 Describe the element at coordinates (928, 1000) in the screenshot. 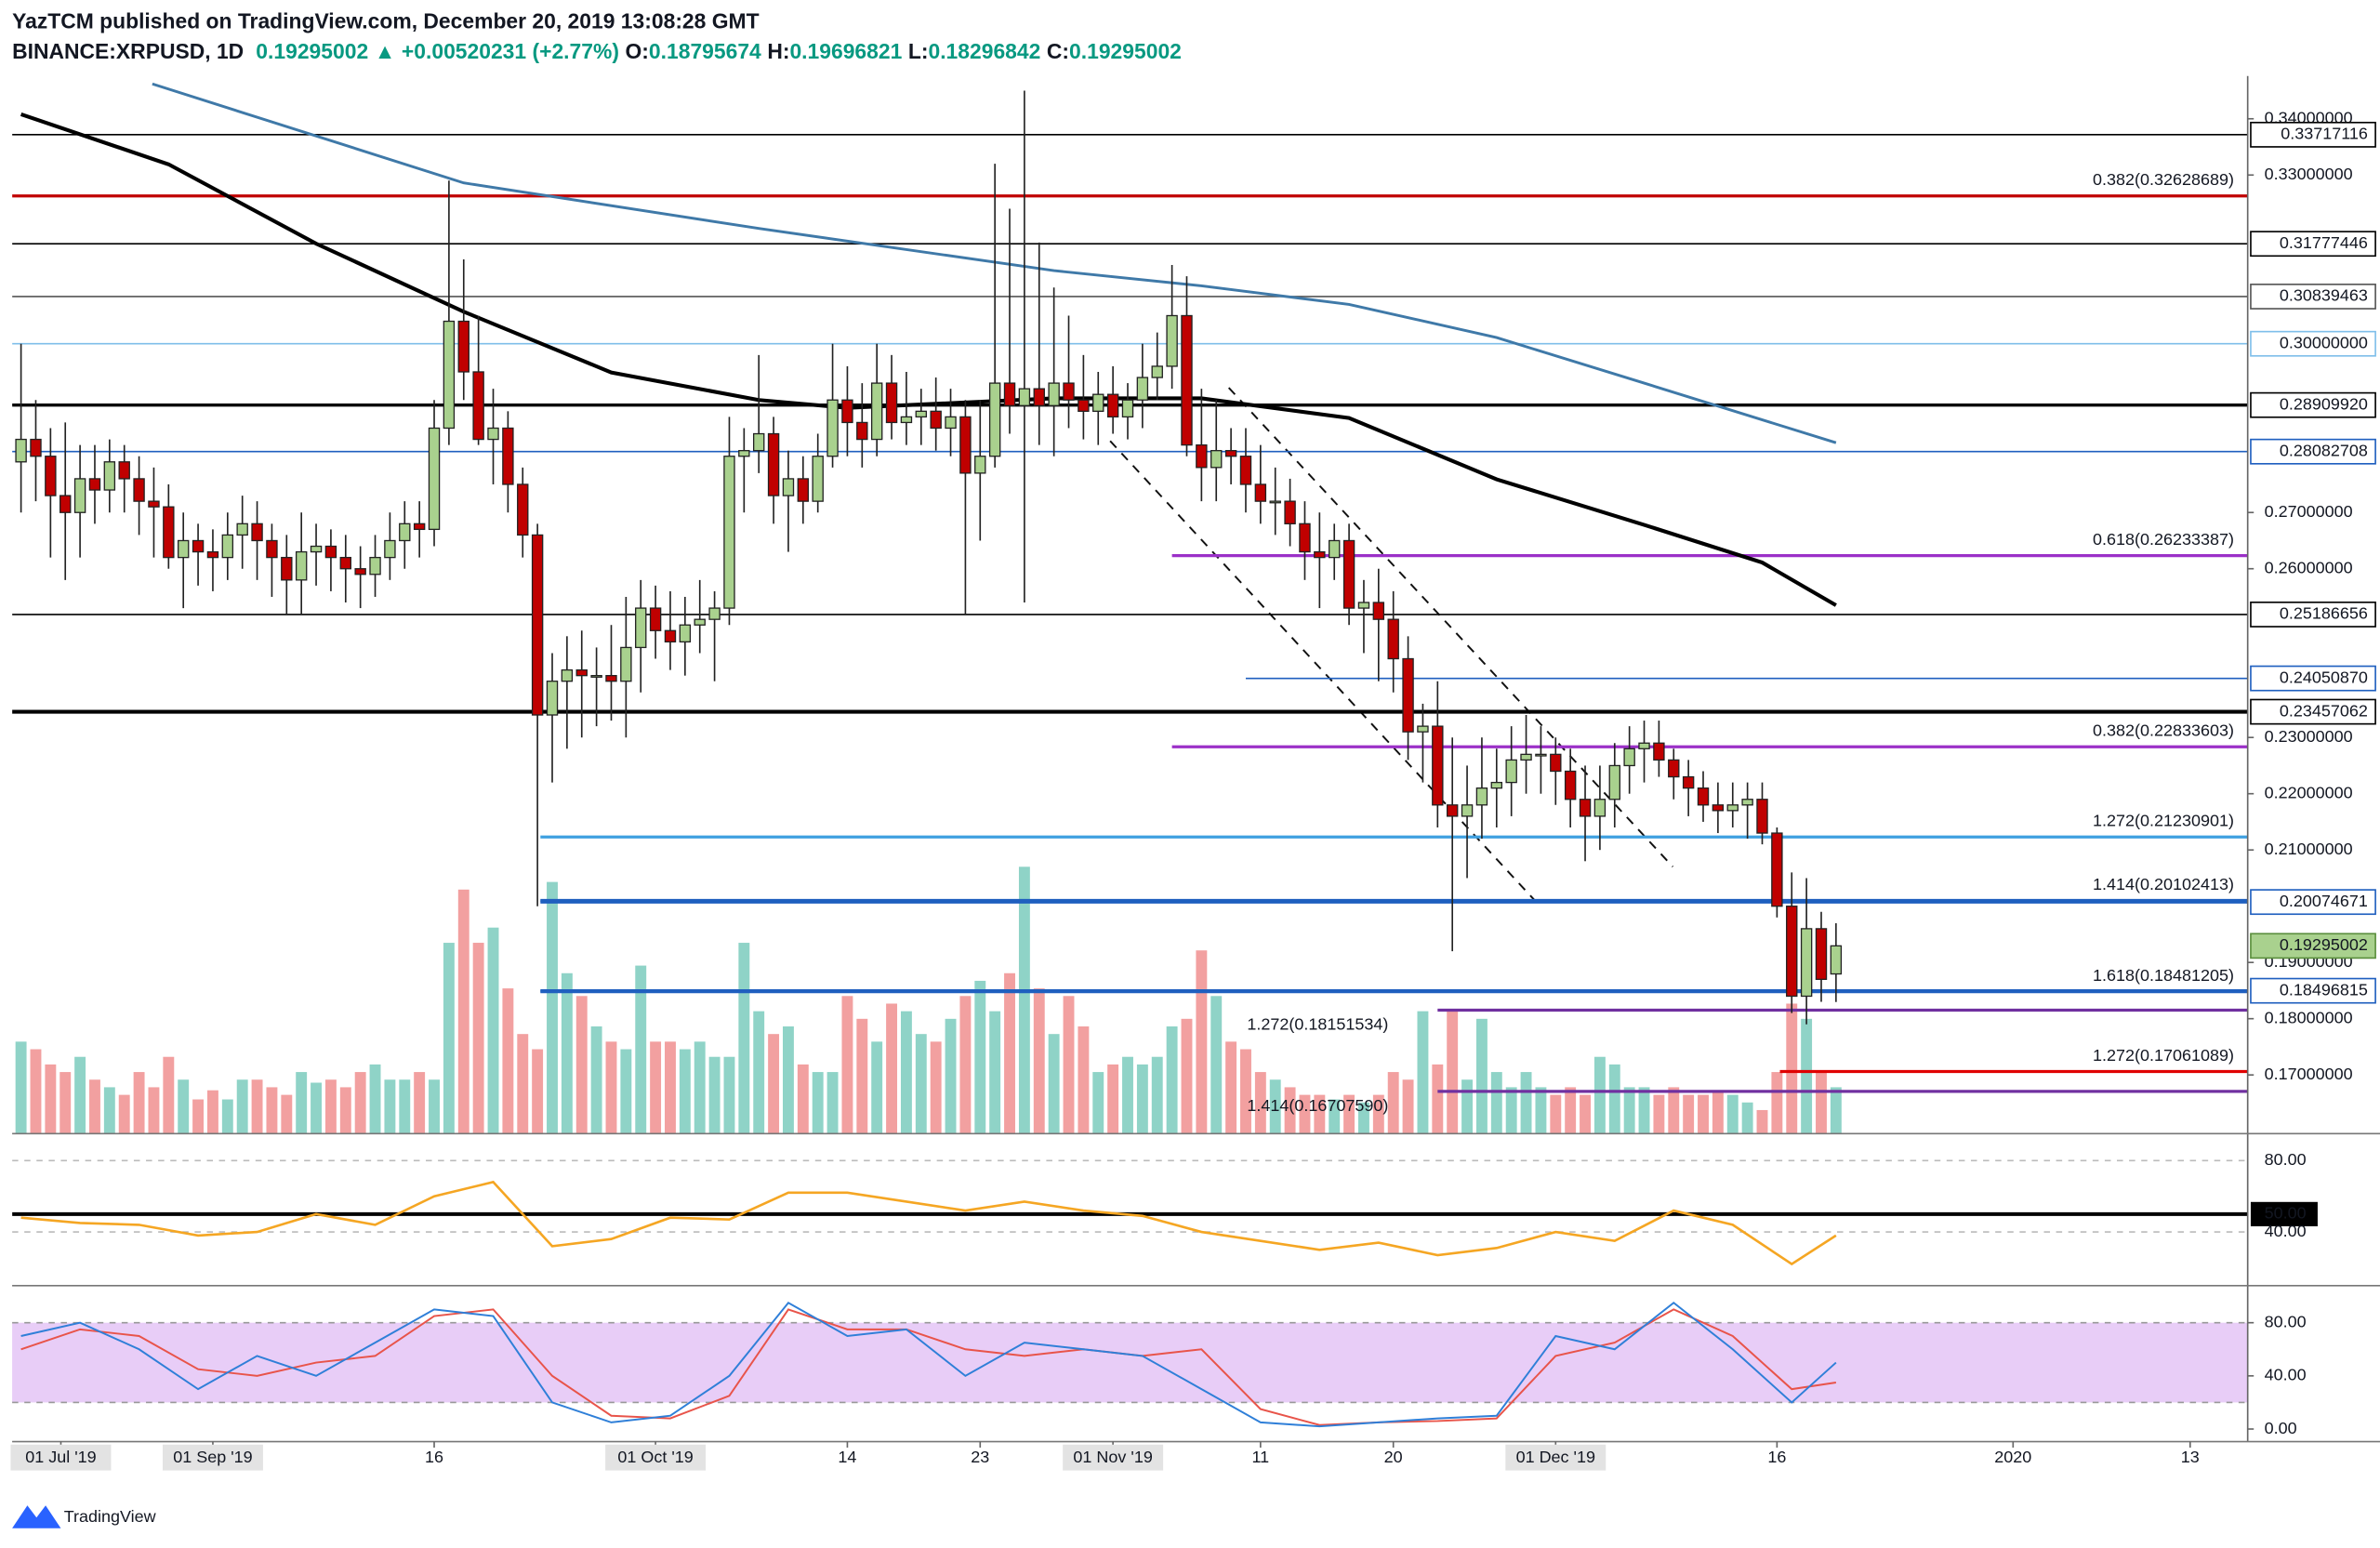

I see `volume-layer` at that location.